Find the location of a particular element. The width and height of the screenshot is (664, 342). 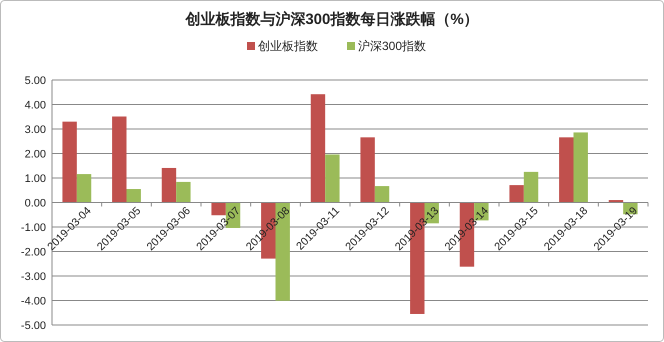

legend-label: 创业板指数 is located at coordinates (288, 46).